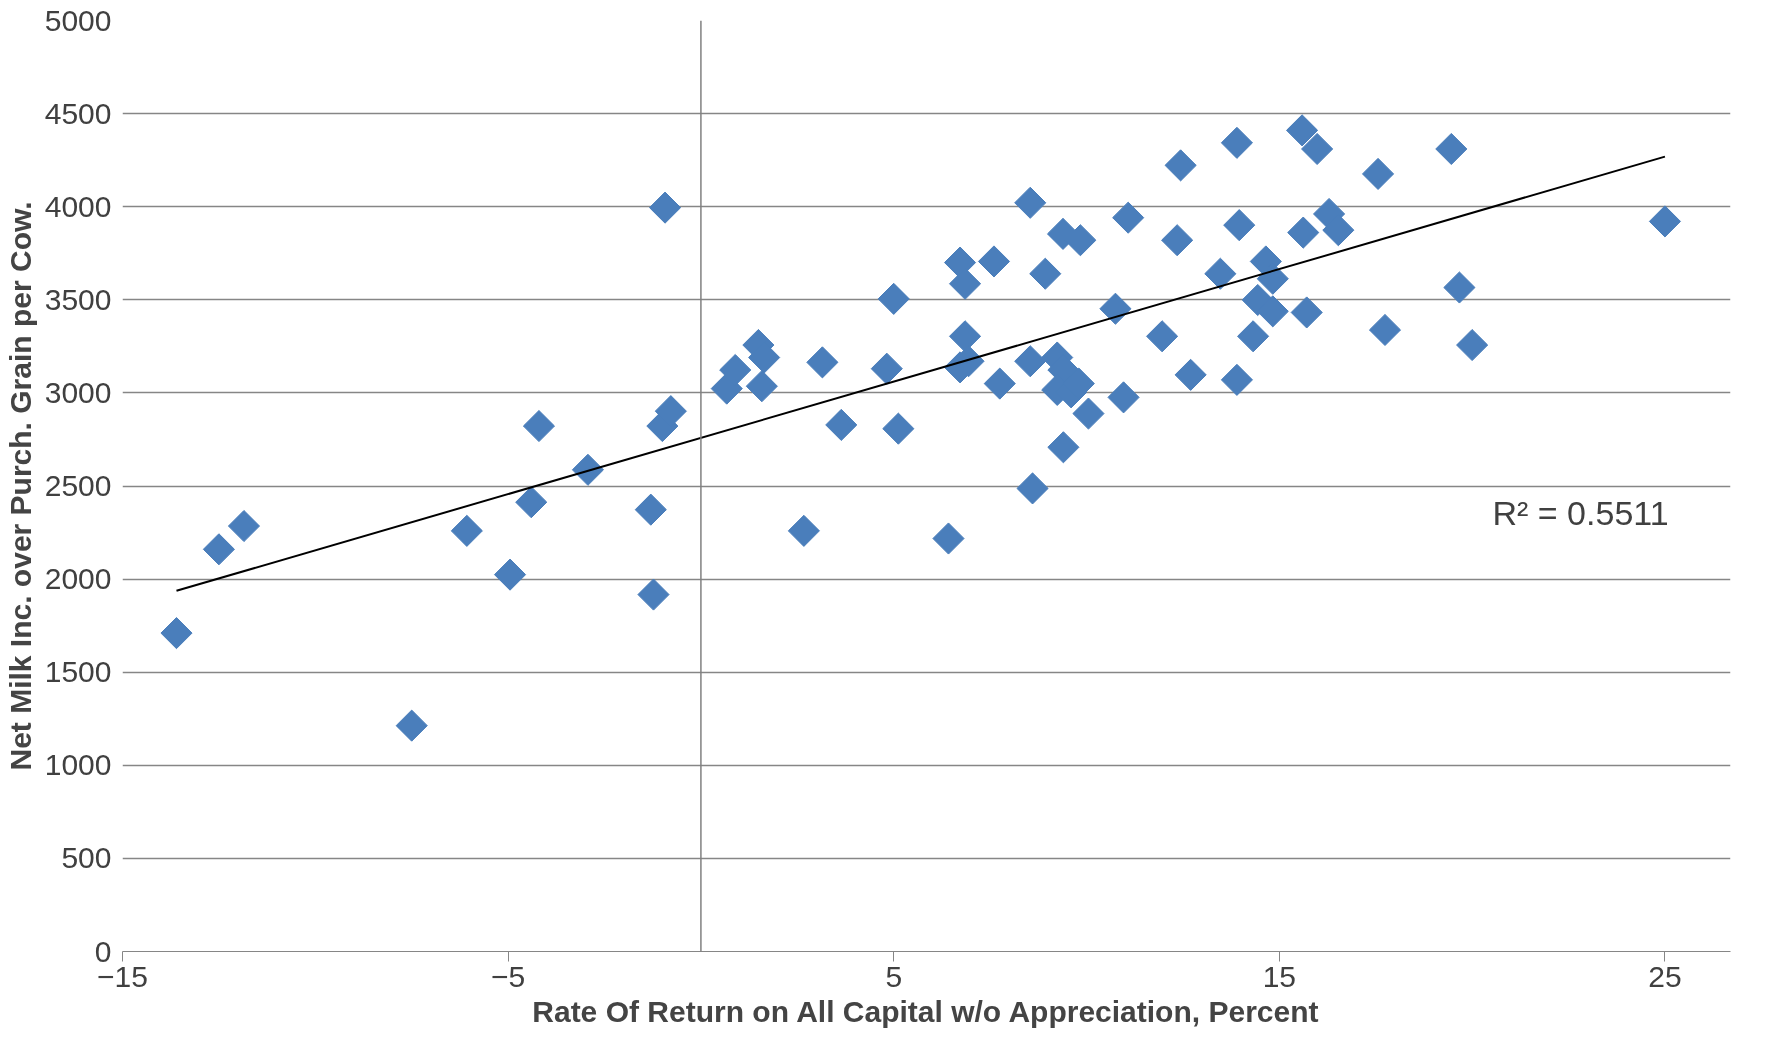 The image size is (1781, 1047). I want to click on y-tick-label: 2500, so click(78, 485).